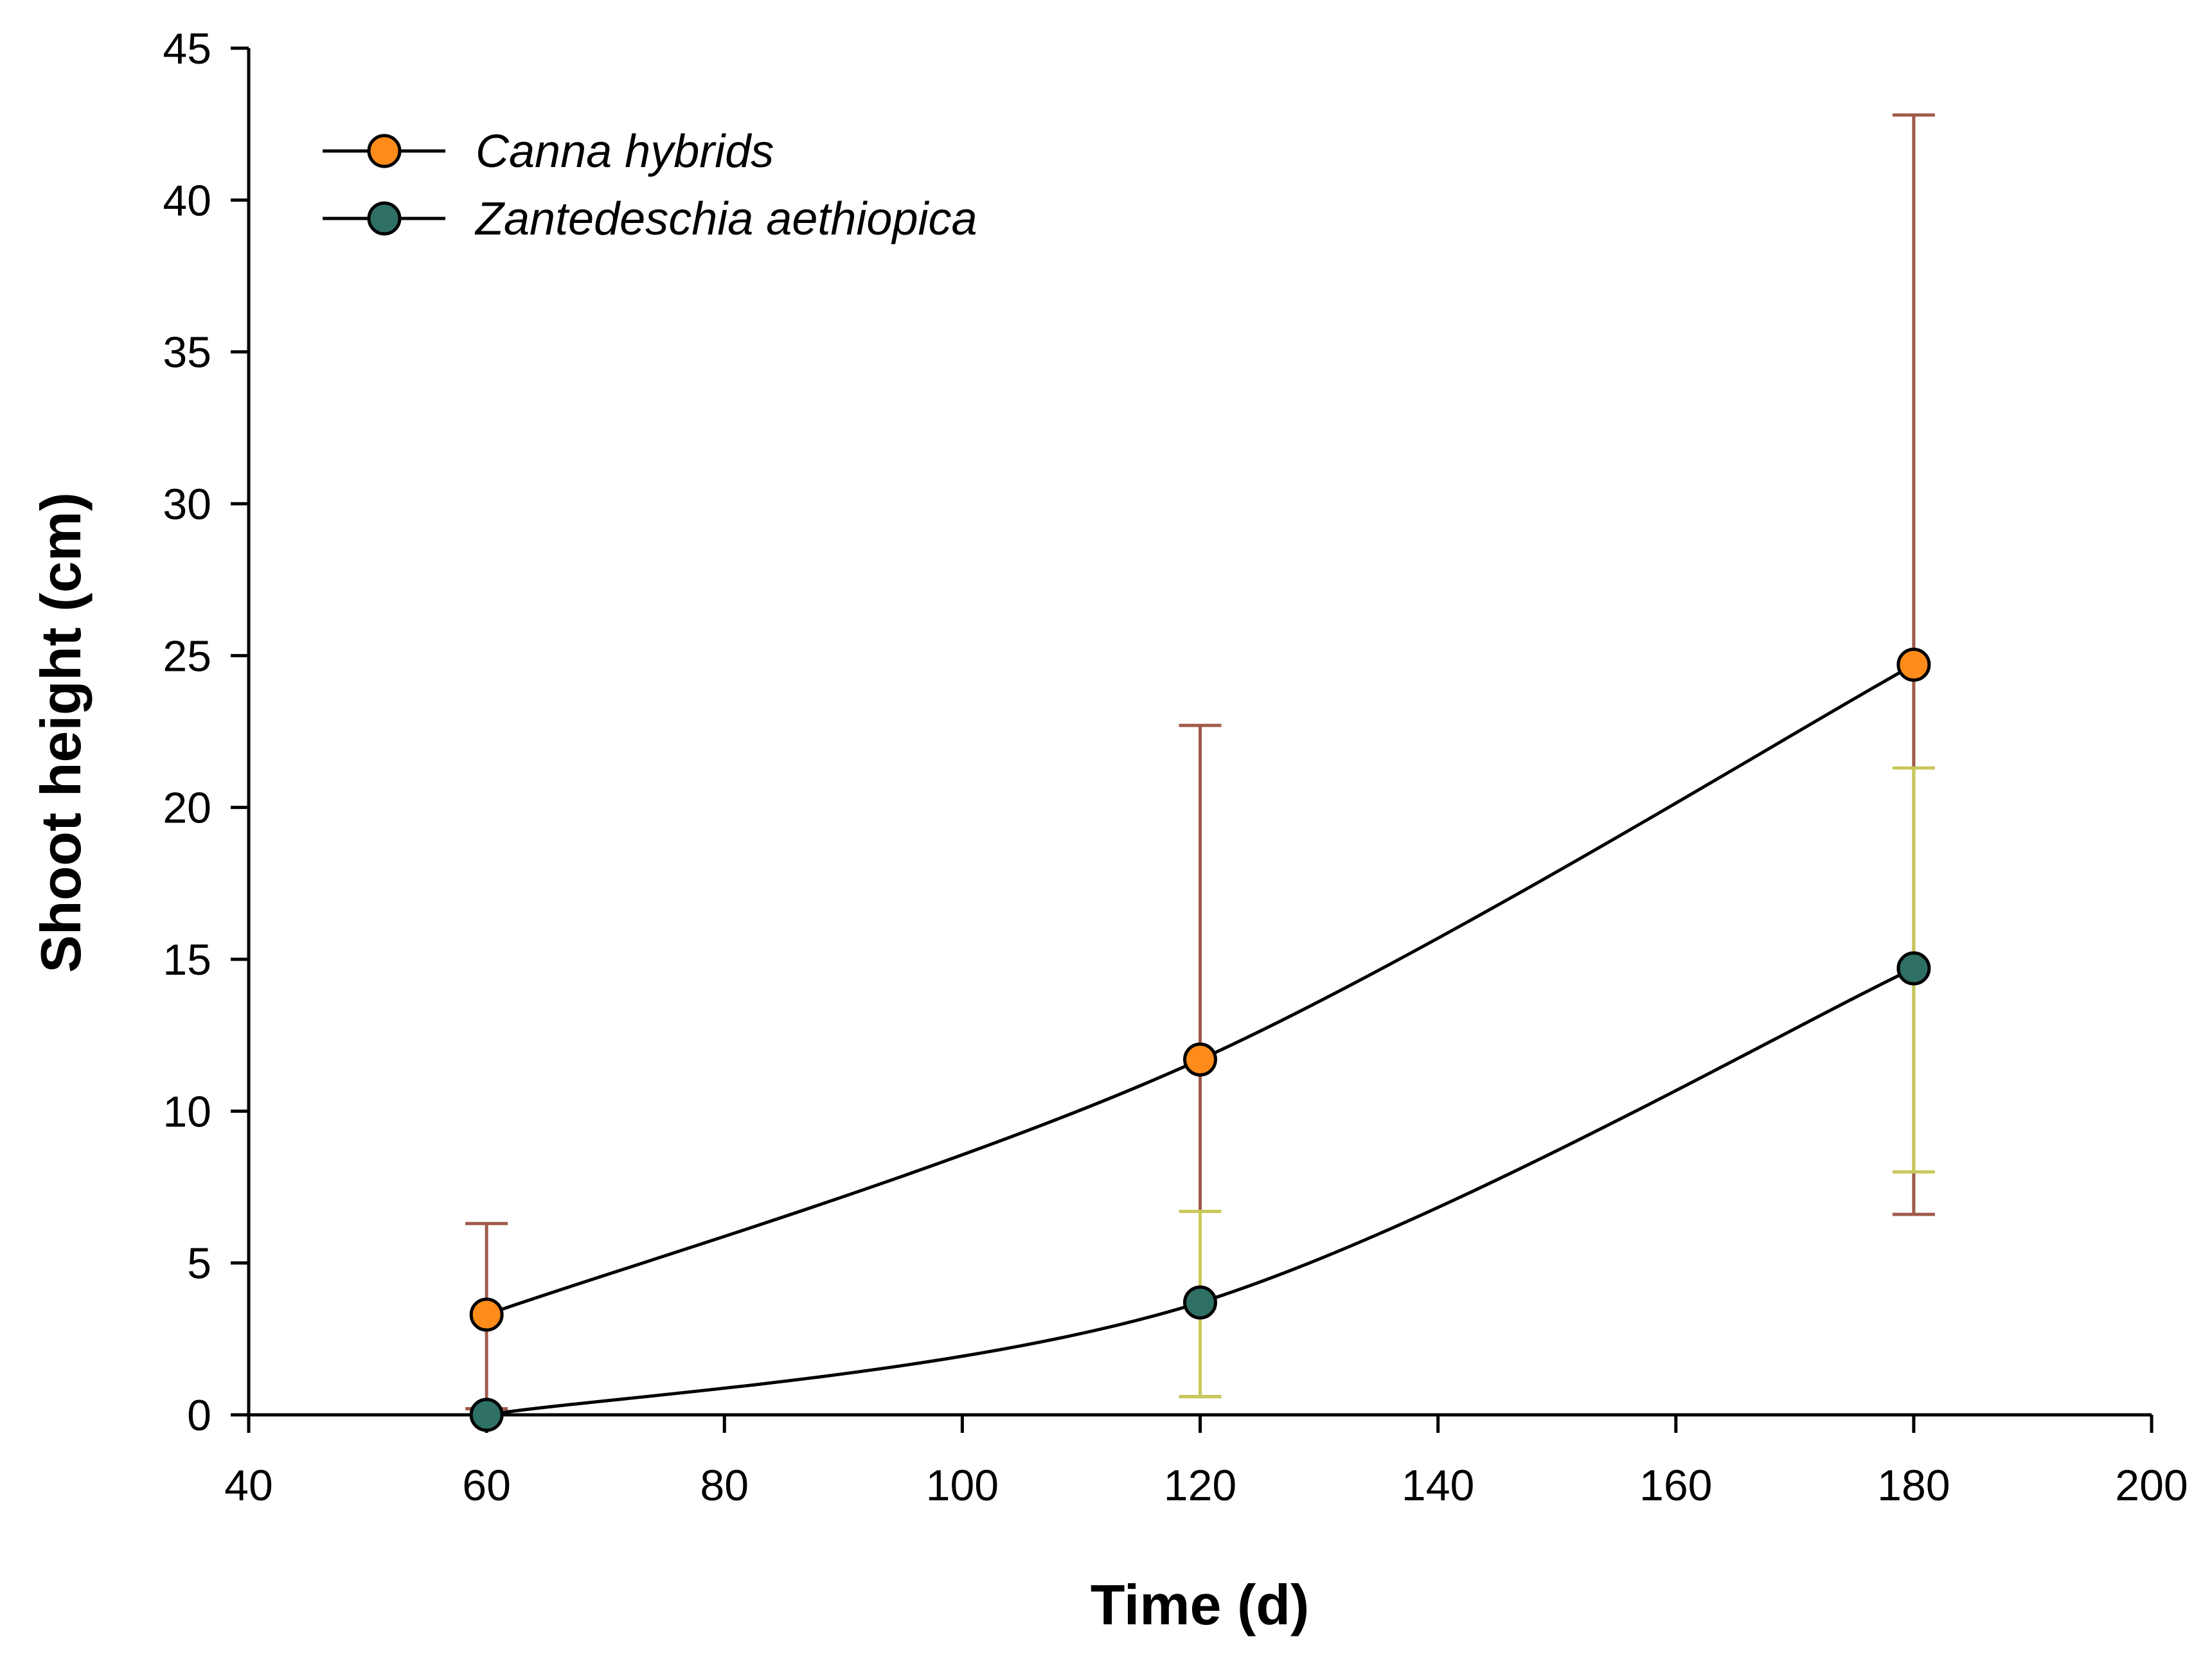 This screenshot has width=2212, height=1668. I want to click on y-tick-label: 40, so click(187, 201).